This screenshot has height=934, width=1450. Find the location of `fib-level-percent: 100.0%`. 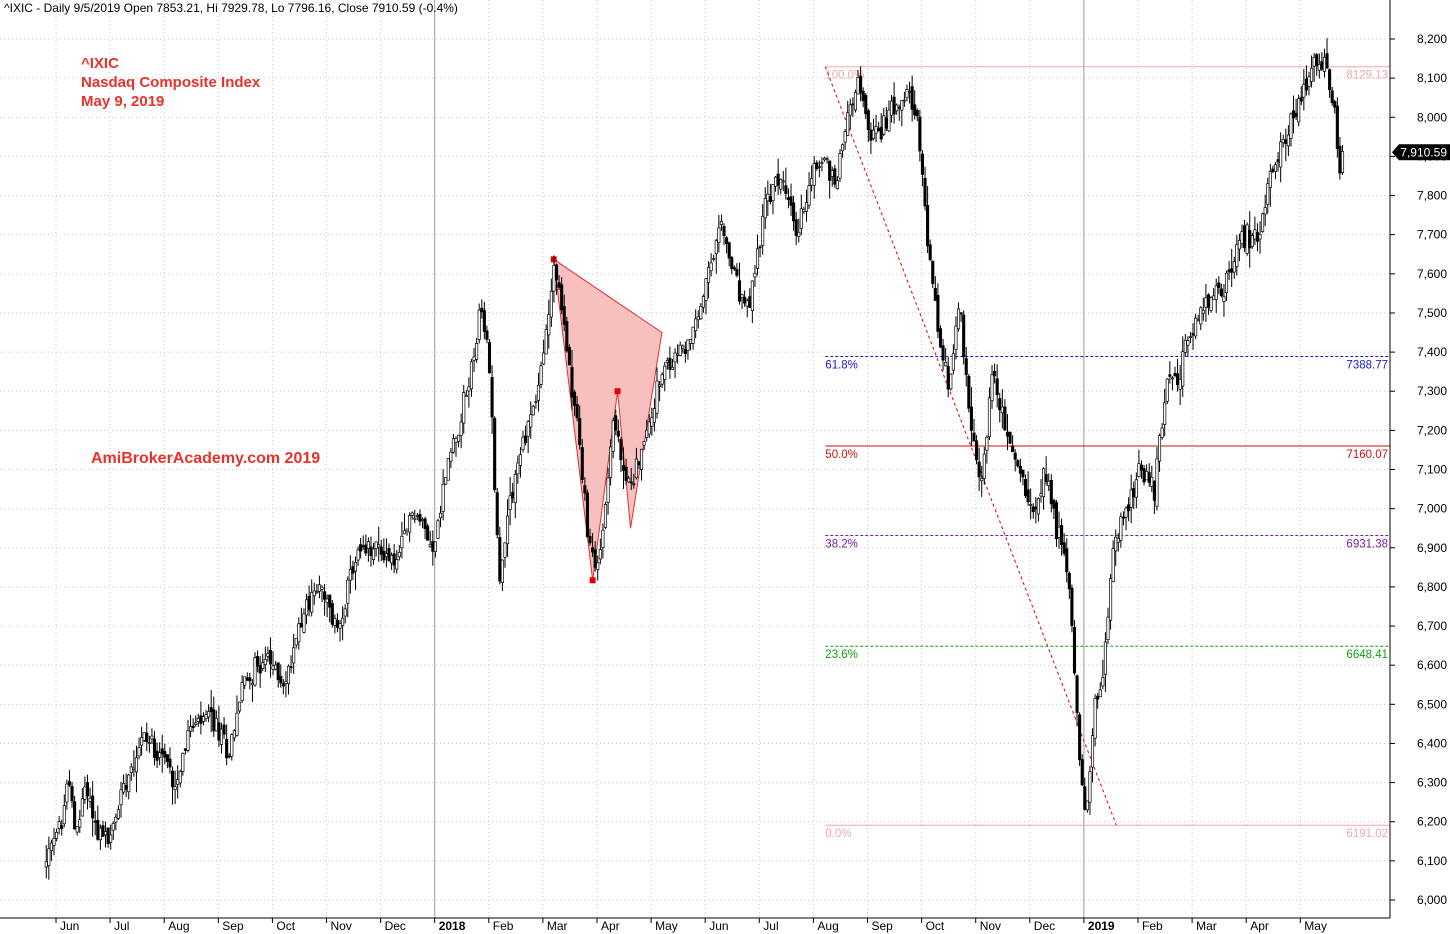

fib-level-percent: 100.0% is located at coordinates (844, 76).